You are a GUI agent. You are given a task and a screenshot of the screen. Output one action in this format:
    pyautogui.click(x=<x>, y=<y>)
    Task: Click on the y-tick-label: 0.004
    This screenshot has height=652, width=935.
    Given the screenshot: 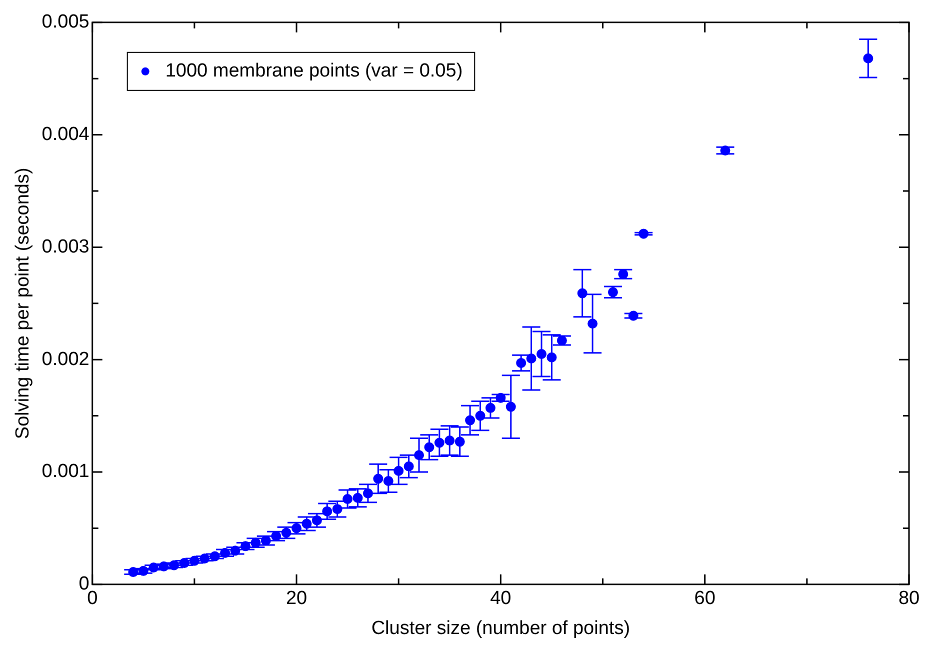 What is the action you would take?
    pyautogui.click(x=66, y=135)
    